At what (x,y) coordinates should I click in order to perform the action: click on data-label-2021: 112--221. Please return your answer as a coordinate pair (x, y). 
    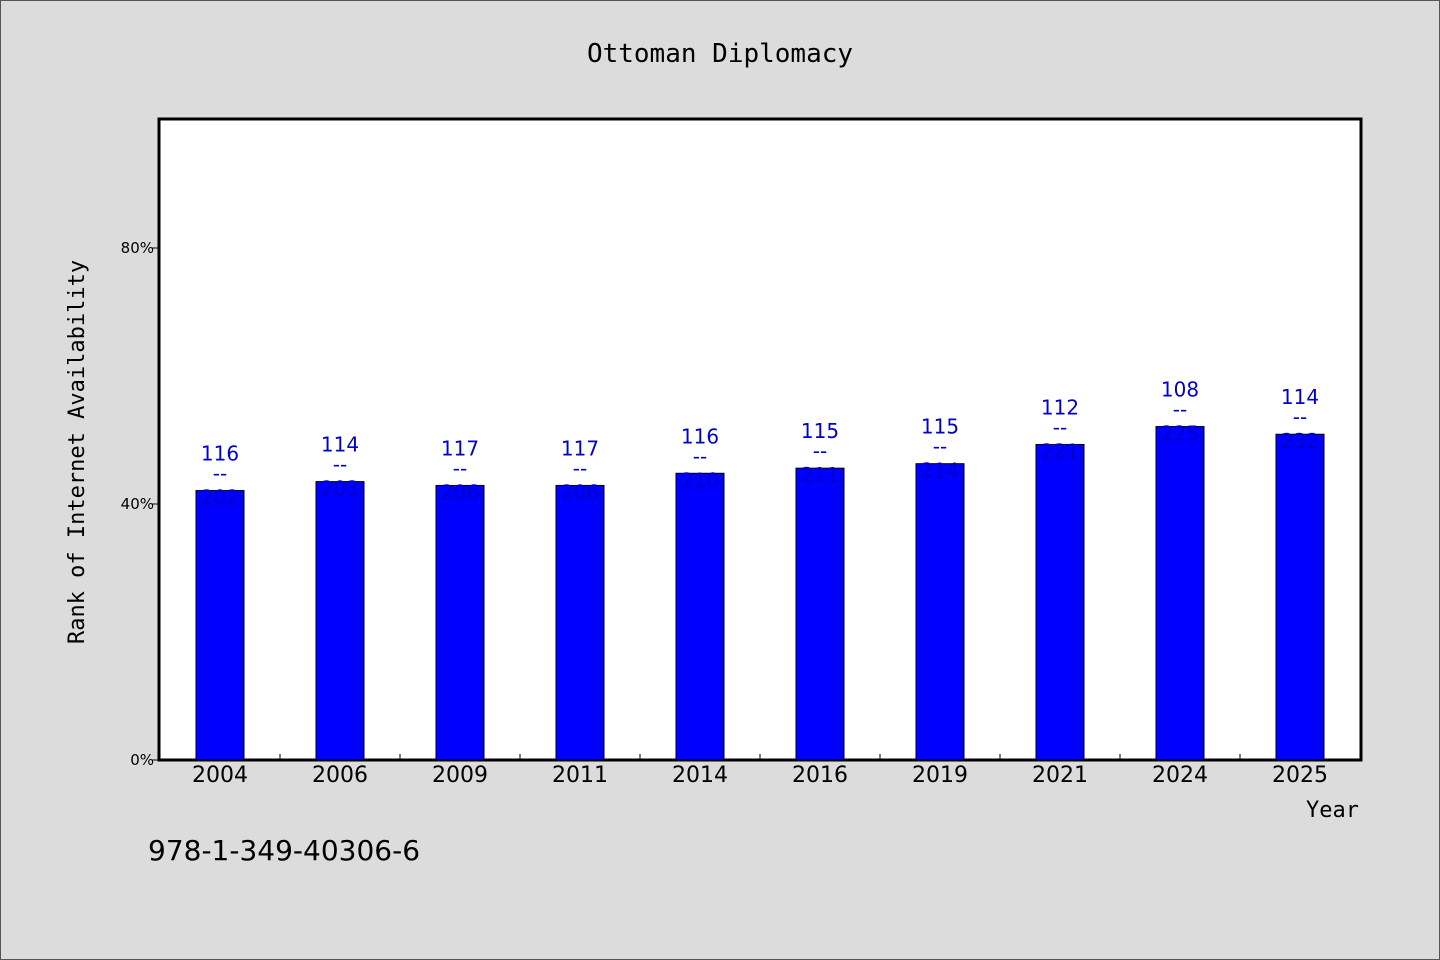
    Looking at the image, I should click on (1060, 429).